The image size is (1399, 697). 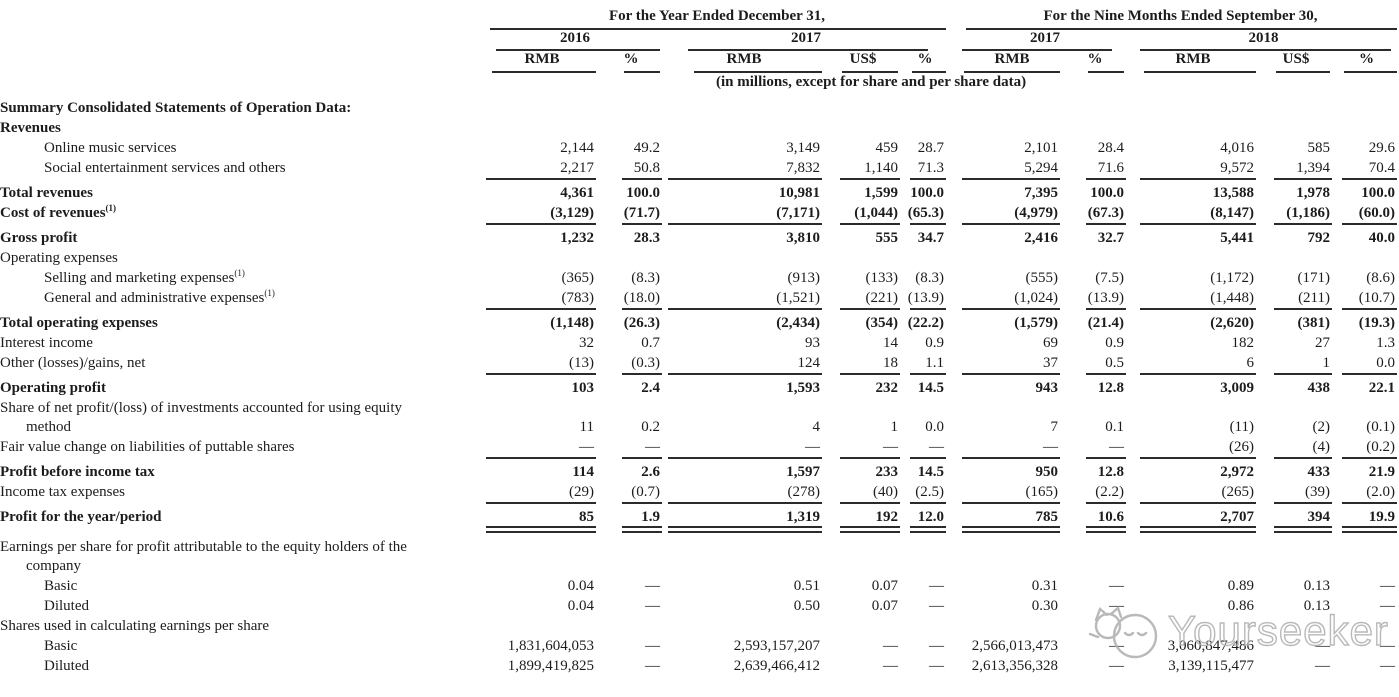 I want to click on row-label: Selling and marketing expenses(1), so click(x=144, y=277).